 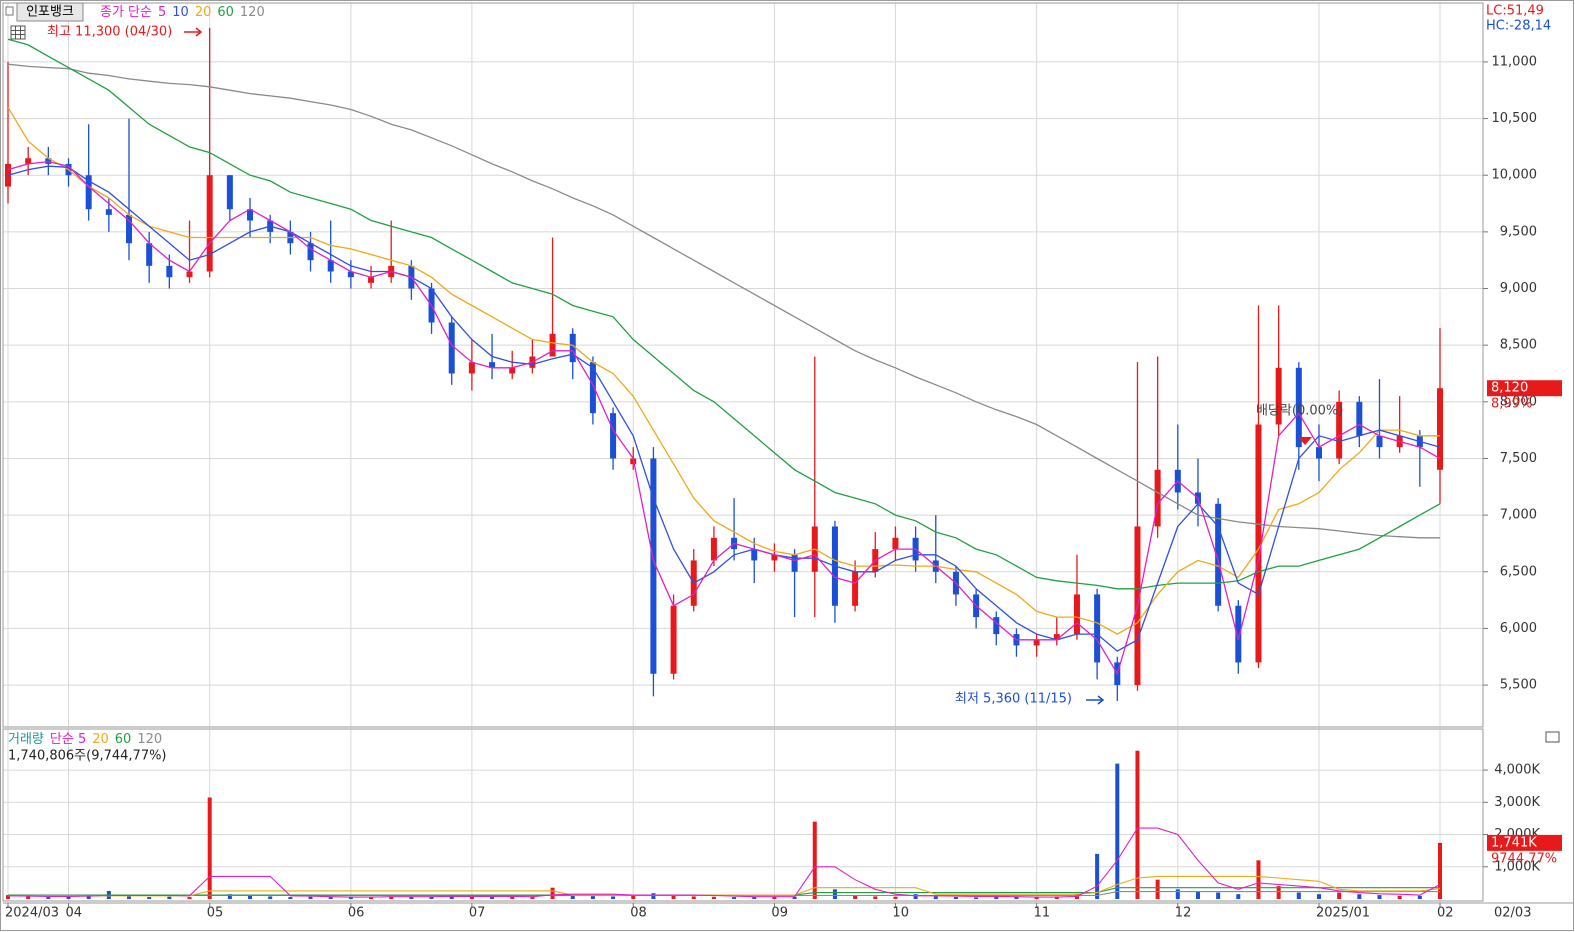 What do you see at coordinates (1509, 388) in the screenshot?
I see `last-value-label: 8,120` at bounding box center [1509, 388].